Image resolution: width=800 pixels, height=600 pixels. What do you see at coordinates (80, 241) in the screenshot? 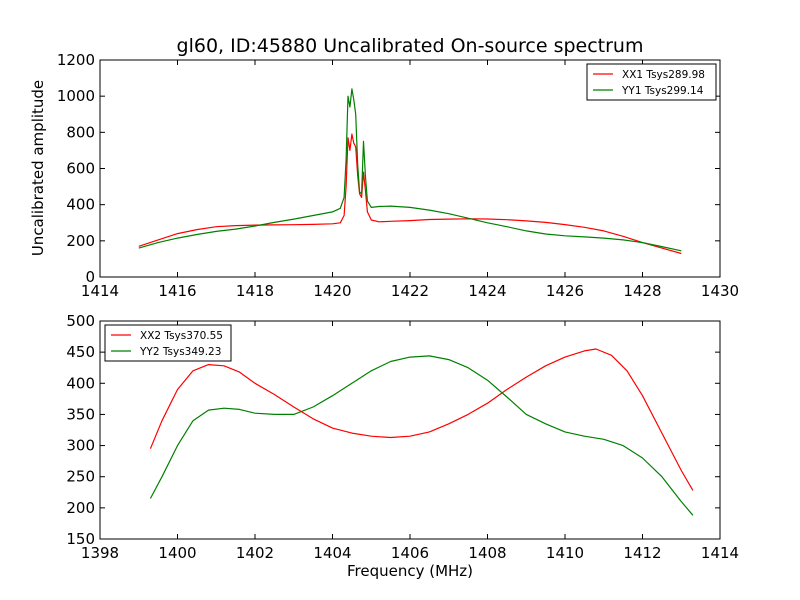
I see `top-y-tick-label-1: 200` at bounding box center [80, 241].